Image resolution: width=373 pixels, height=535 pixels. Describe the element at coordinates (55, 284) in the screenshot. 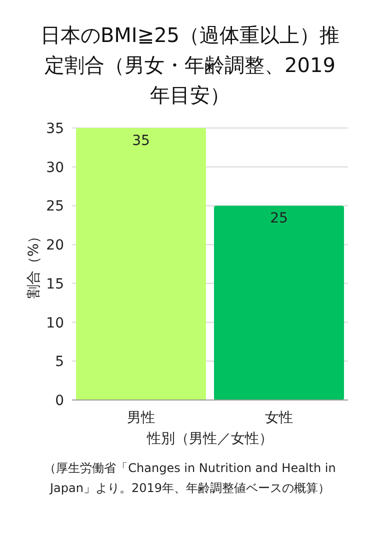

I see `y-tick-label: 15` at that location.